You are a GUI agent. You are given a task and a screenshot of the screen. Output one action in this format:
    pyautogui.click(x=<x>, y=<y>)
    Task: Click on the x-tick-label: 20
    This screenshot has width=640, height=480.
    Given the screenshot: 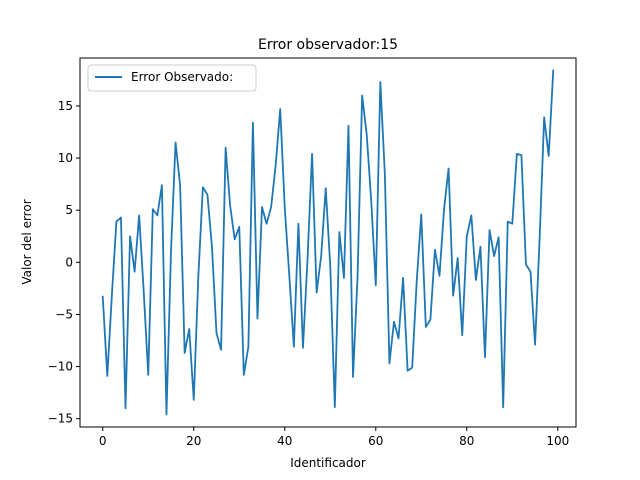 What is the action you would take?
    pyautogui.click(x=193, y=441)
    